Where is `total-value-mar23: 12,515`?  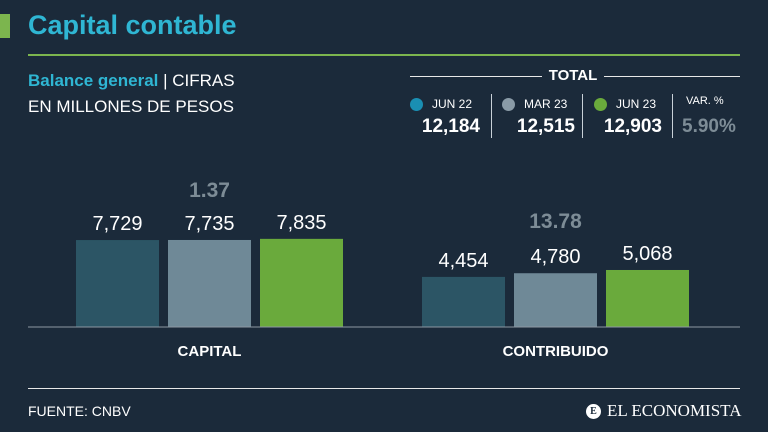 total-value-mar23: 12,515 is located at coordinates (545, 126).